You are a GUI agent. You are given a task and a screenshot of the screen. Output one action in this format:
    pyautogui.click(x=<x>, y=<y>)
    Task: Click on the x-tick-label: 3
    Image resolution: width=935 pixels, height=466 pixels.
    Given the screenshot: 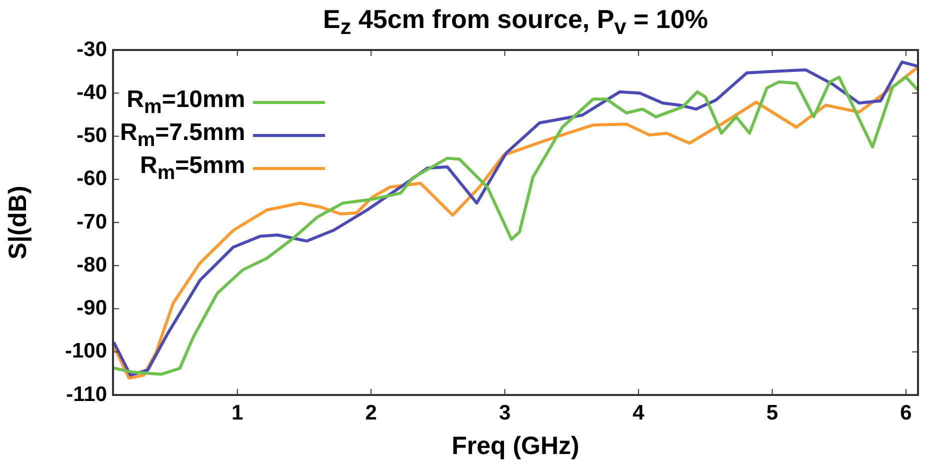 What is the action you would take?
    pyautogui.click(x=504, y=412)
    